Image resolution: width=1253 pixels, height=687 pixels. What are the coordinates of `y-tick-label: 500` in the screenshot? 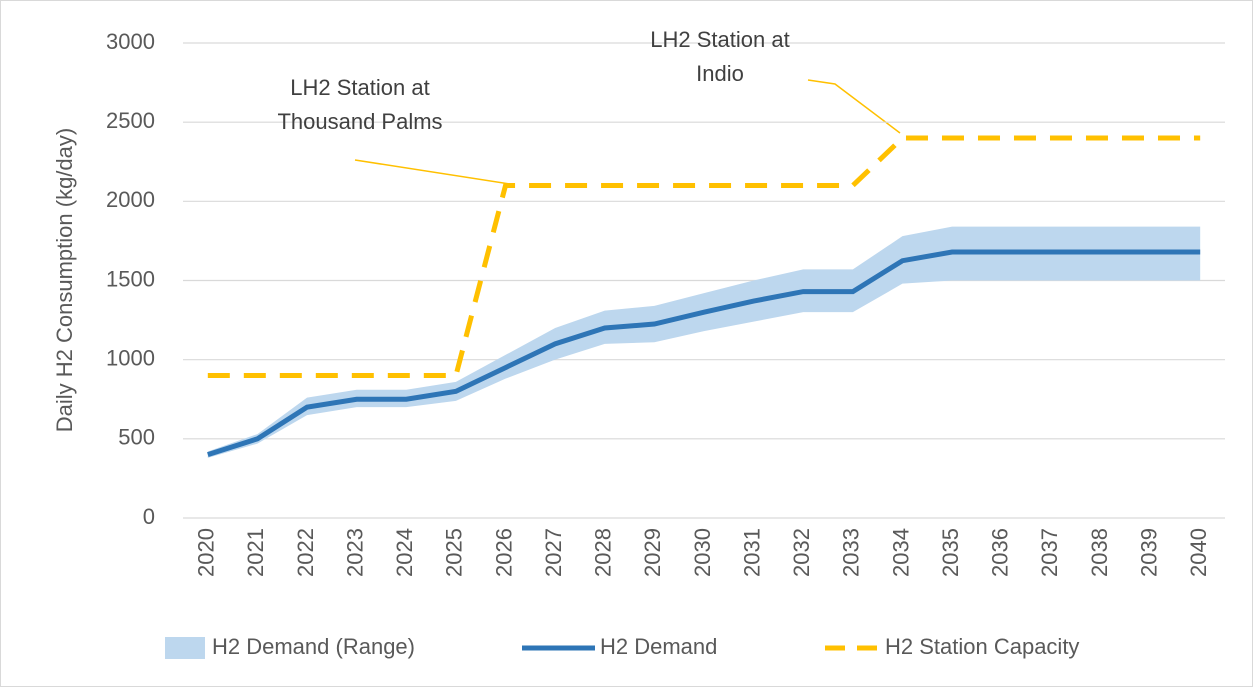 It's located at (136, 437).